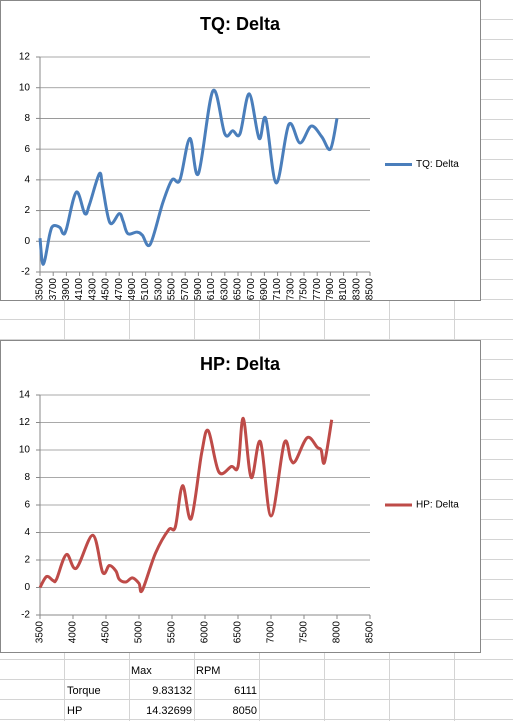 This screenshot has width=513, height=721. I want to click on x-tick-label: 6700, so click(251, 289).